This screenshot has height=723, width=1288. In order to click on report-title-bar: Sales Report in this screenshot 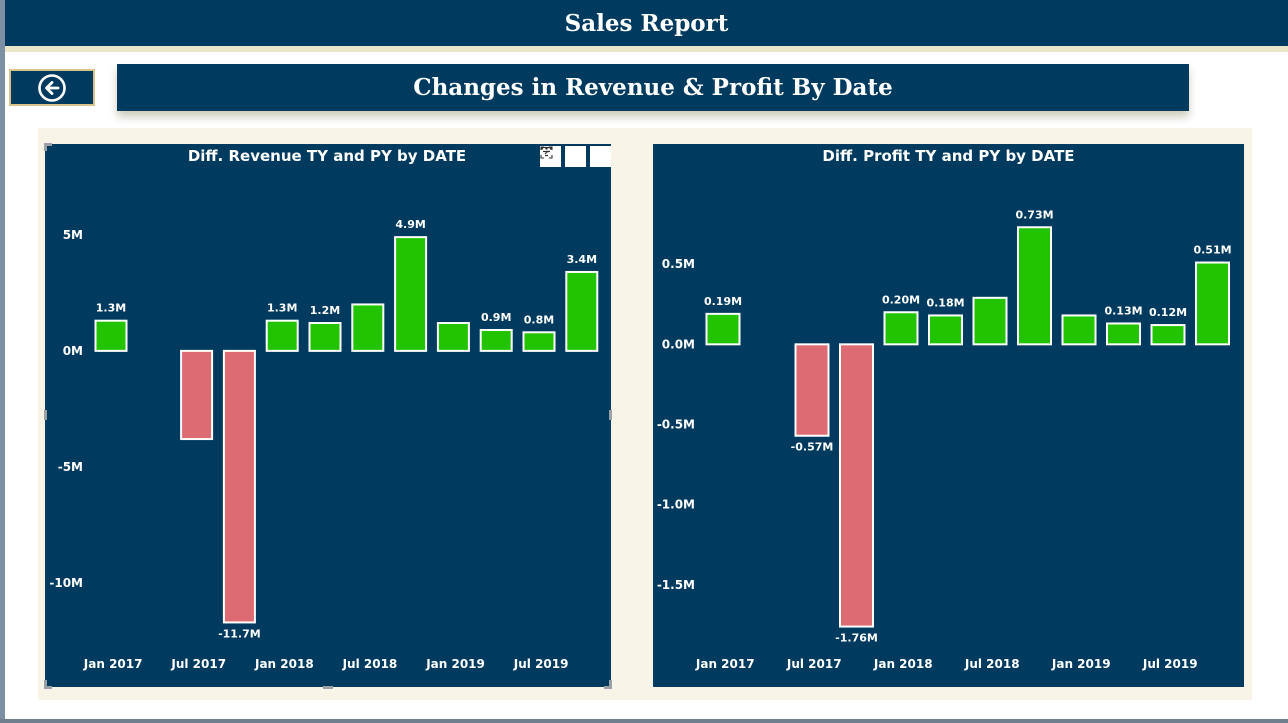, I will do `click(646, 23)`.